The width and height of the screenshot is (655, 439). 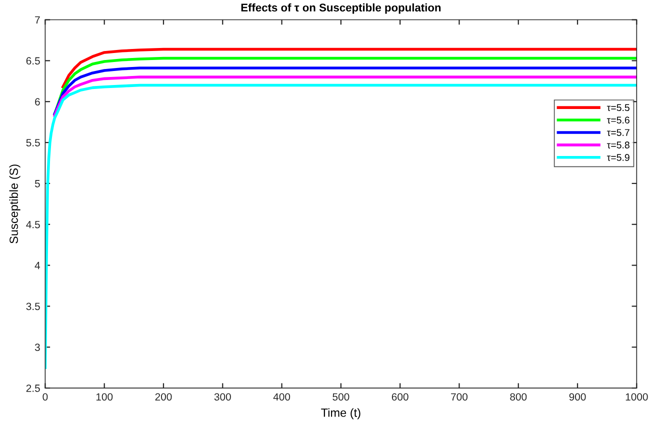 I want to click on y-tick-label: 2.5, so click(x=33, y=388).